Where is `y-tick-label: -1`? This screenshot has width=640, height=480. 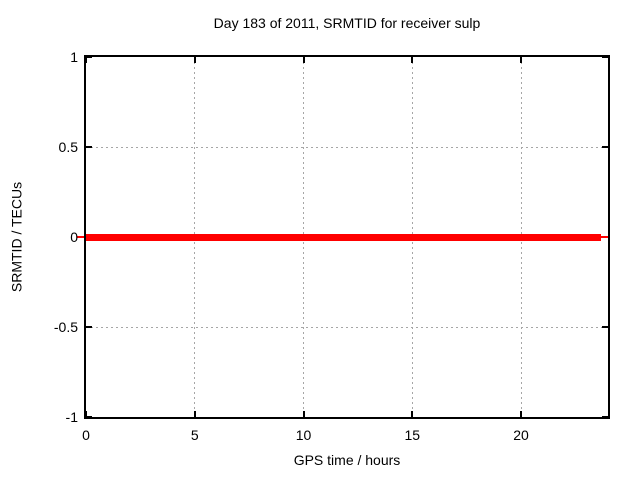
y-tick-label: -1 is located at coordinates (71, 417).